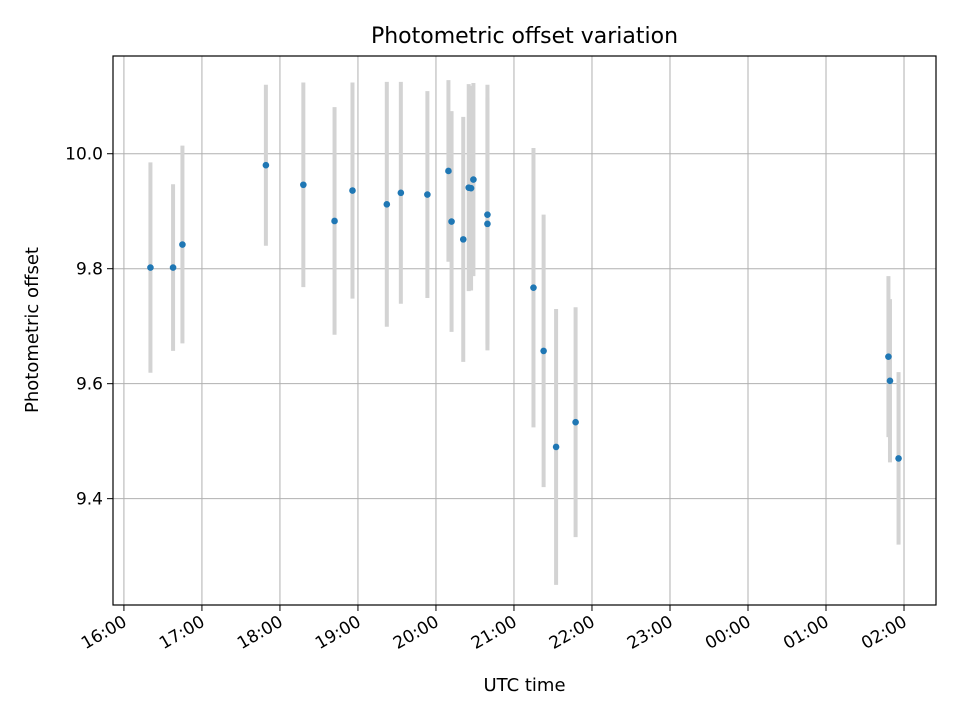 This screenshot has height=720, width=960. What do you see at coordinates (89, 270) in the screenshot?
I see `y-tick-label: 9.8` at bounding box center [89, 270].